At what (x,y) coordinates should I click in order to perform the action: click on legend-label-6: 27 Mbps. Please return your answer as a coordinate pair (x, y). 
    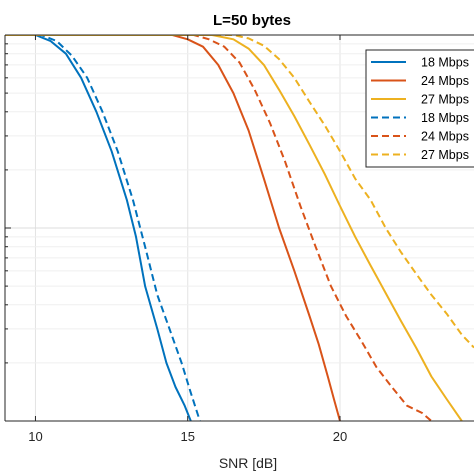
    Looking at the image, I should click on (445, 155).